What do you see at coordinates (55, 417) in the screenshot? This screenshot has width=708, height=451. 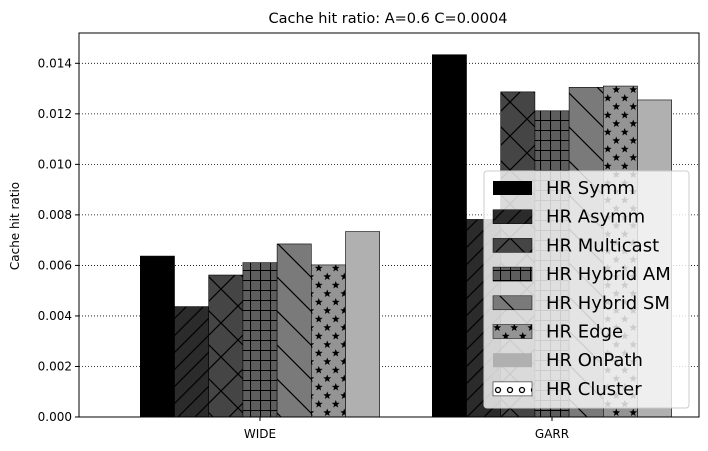 I see `y-tick-label: 0.000` at bounding box center [55, 417].